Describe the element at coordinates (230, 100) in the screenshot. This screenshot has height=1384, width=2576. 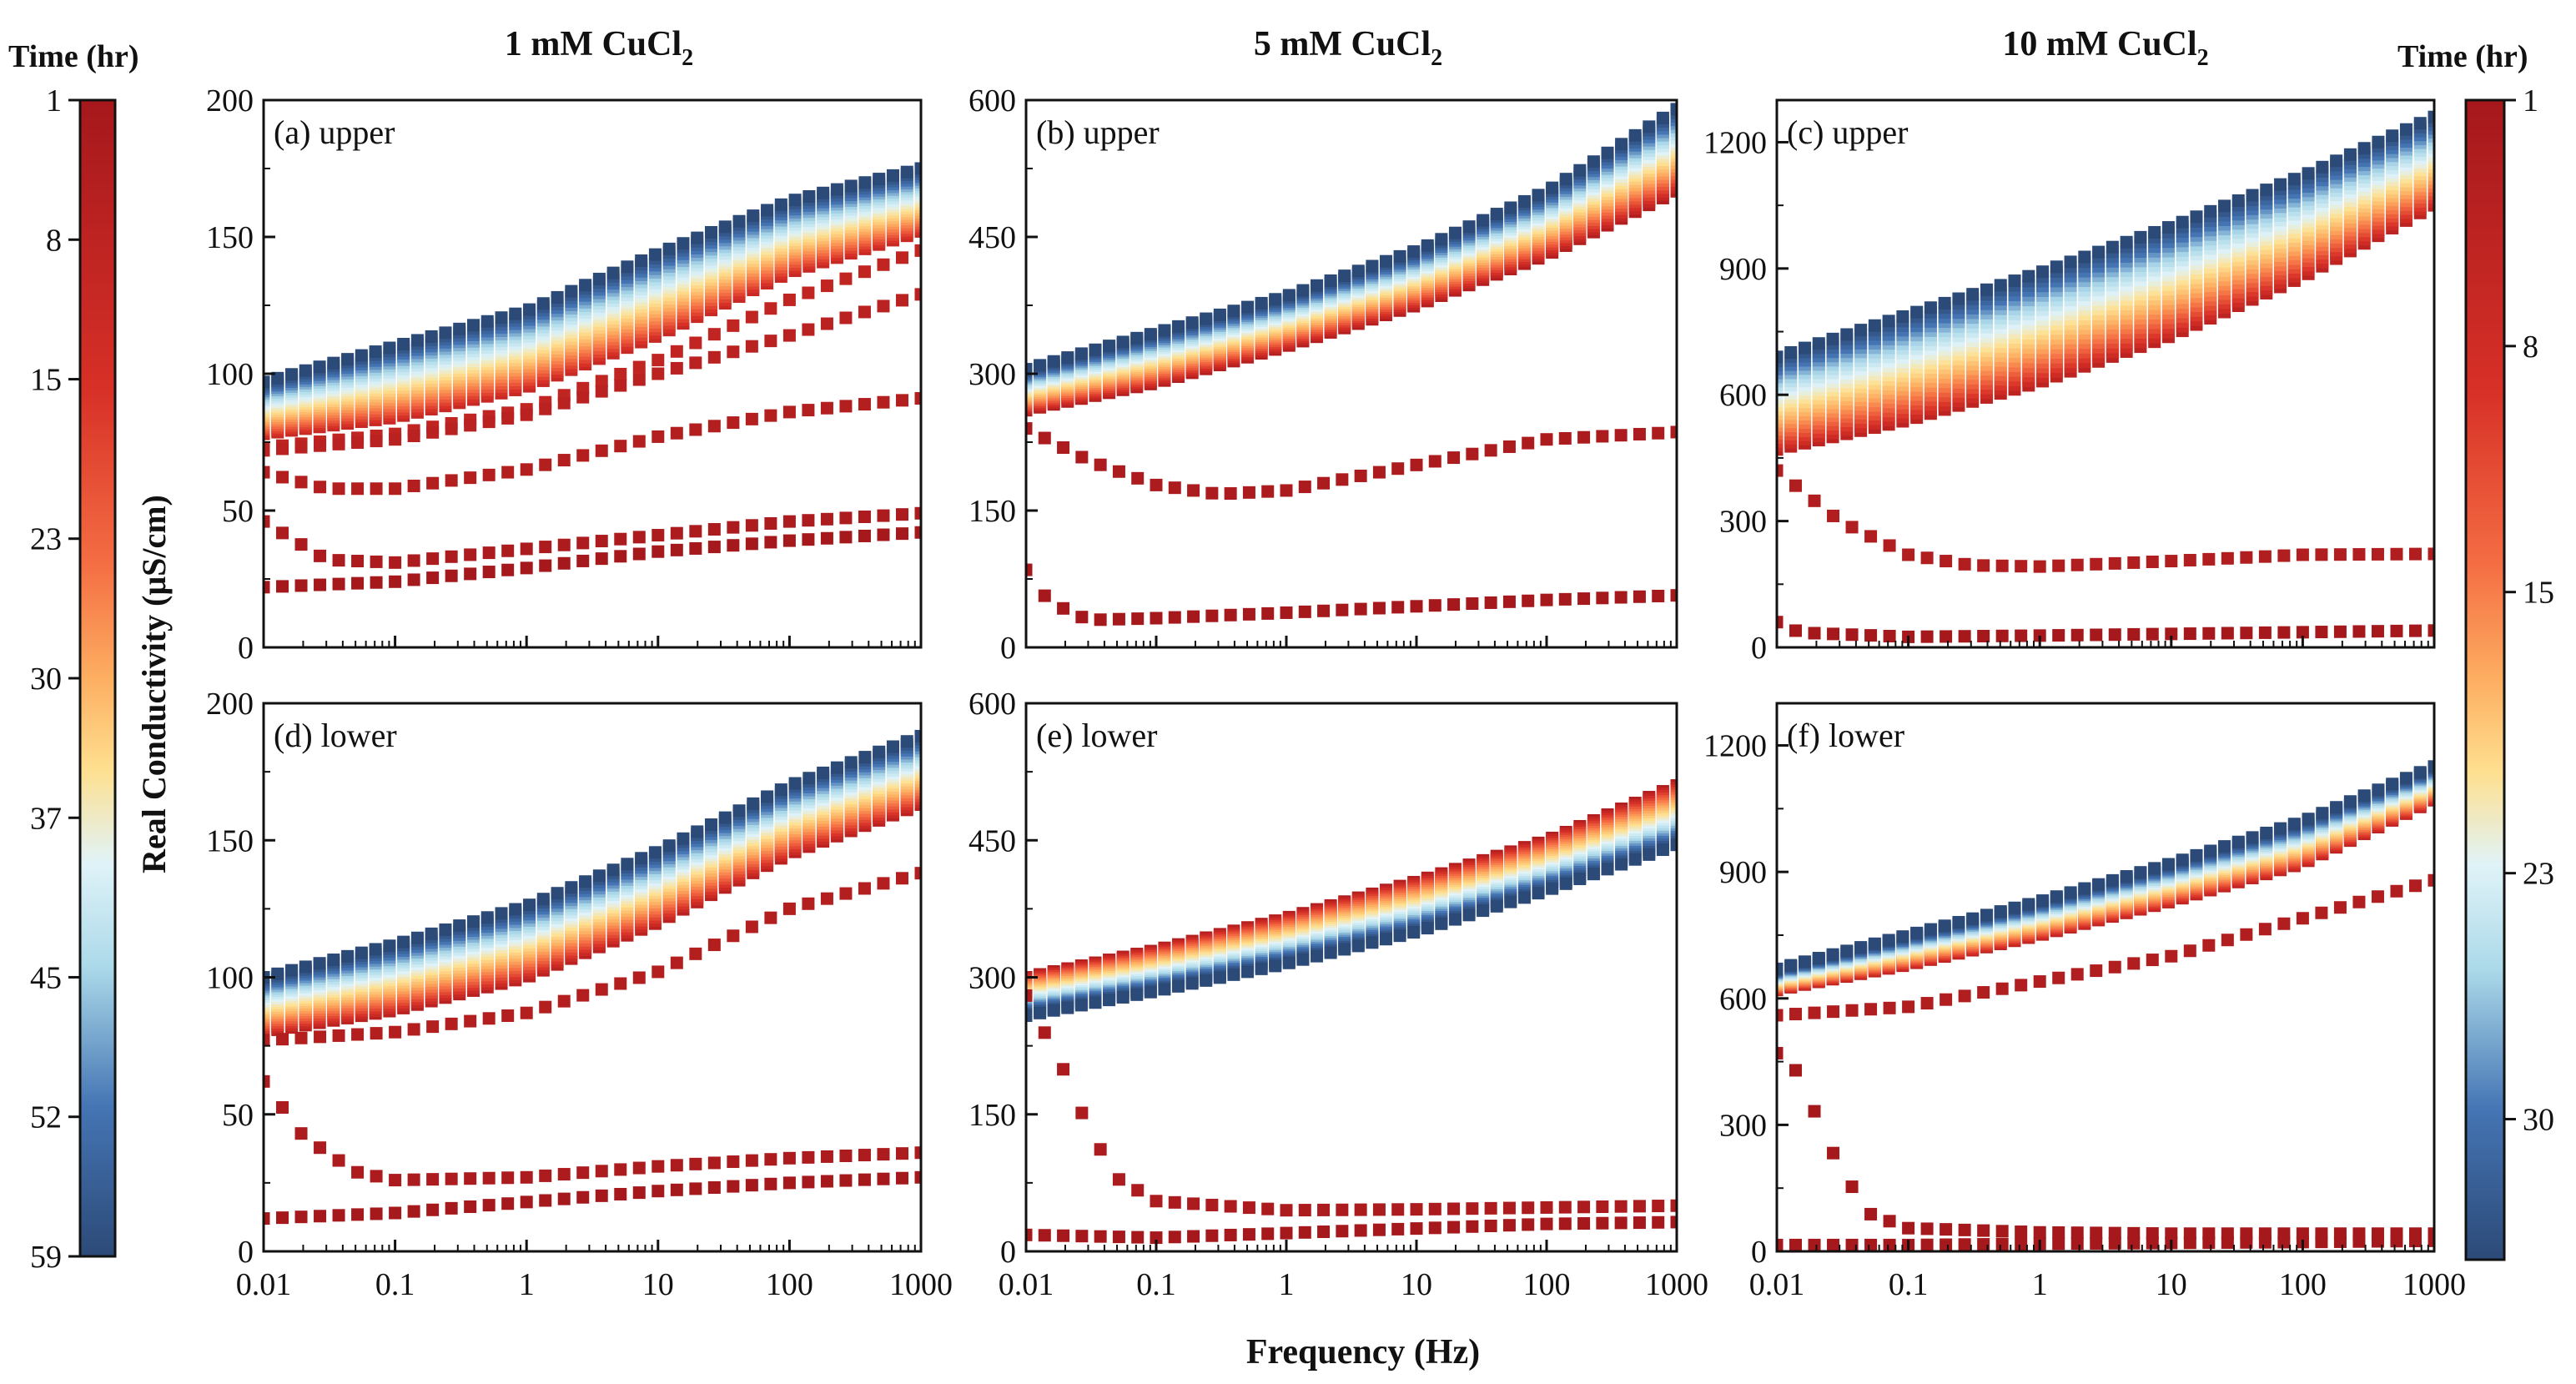
I see `y-tick-label: 200` at that location.